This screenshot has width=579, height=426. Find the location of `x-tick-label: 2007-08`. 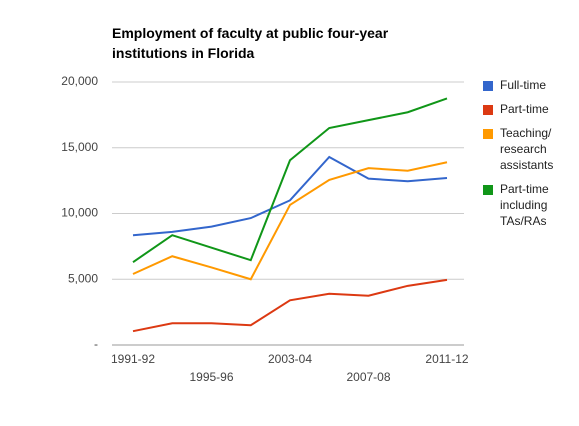

x-tick-label: 2007-08 is located at coordinates (368, 377).